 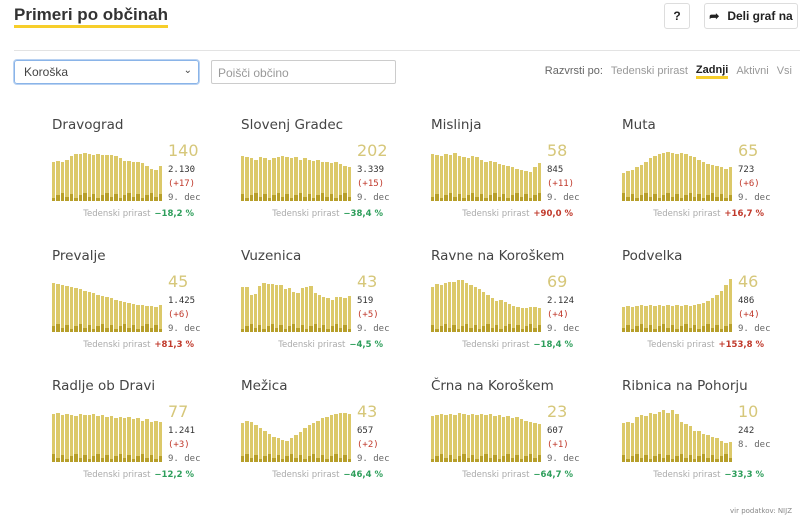 What do you see at coordinates (752, 71) in the screenshot?
I see `sort-active: Aktivni` at bounding box center [752, 71].